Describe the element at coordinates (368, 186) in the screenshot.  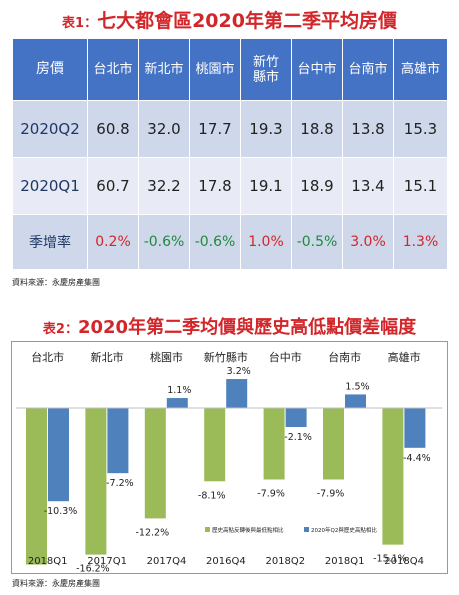
I see `table-cell: 13.4` at that location.